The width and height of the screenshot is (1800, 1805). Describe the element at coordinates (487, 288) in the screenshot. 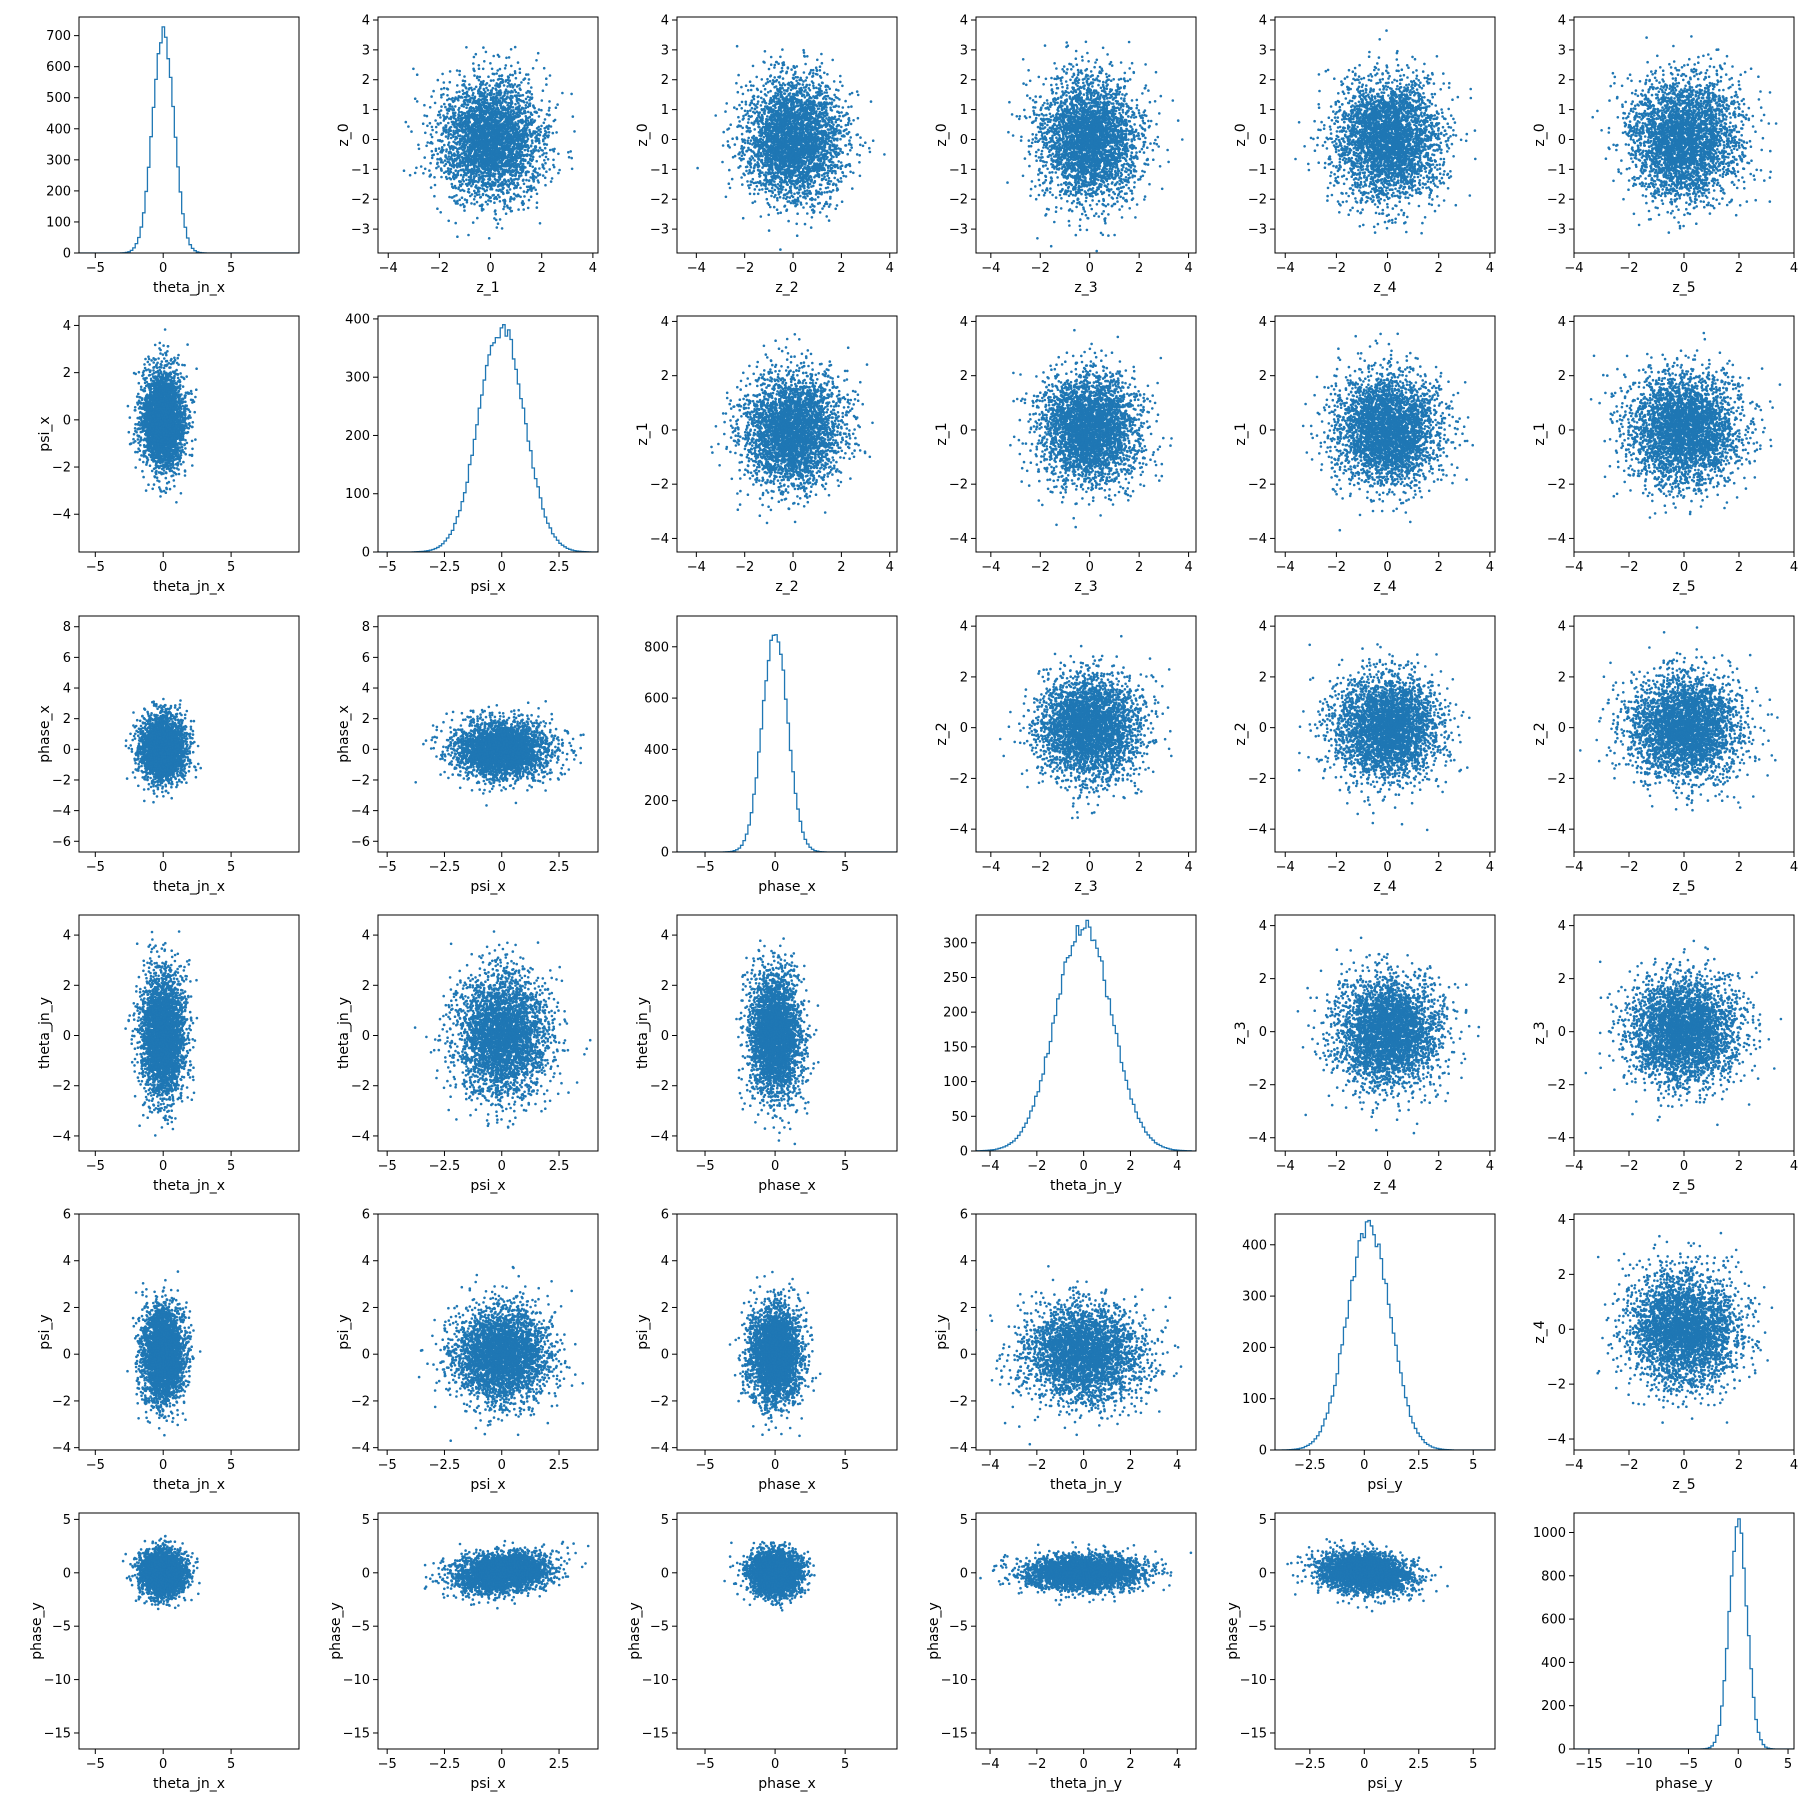

I see `x-axis-label: z_1` at that location.